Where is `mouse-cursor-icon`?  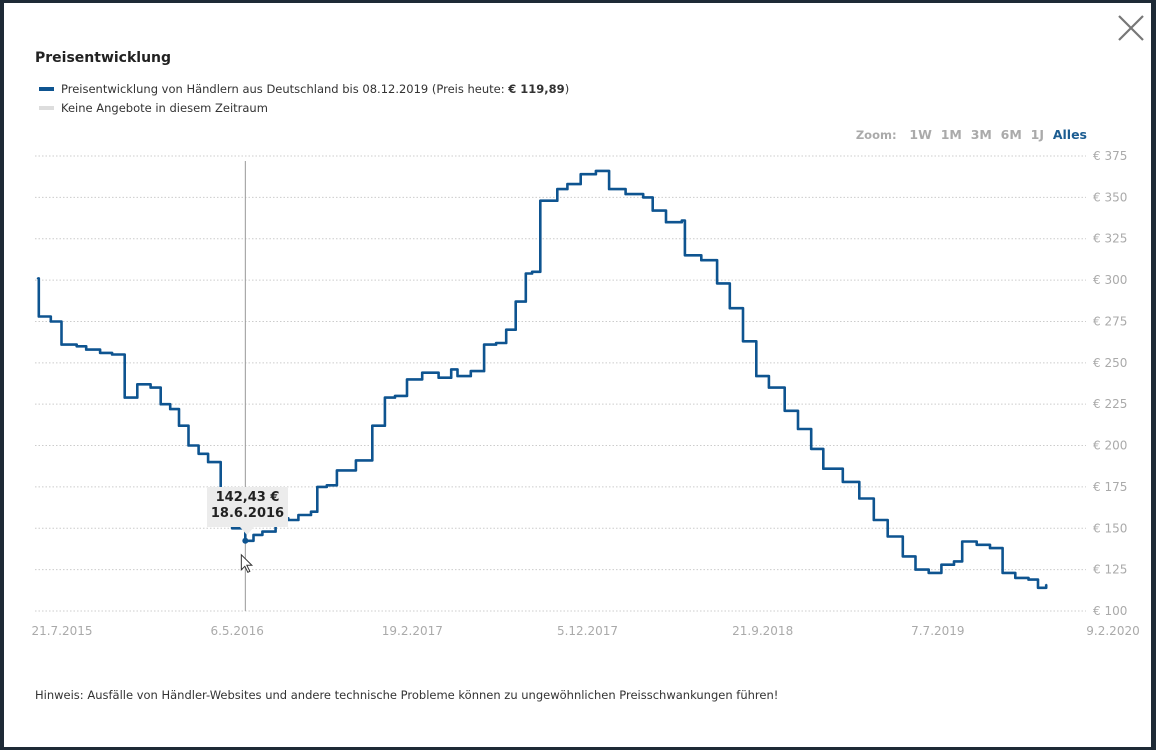
mouse-cursor-icon is located at coordinates (247, 563).